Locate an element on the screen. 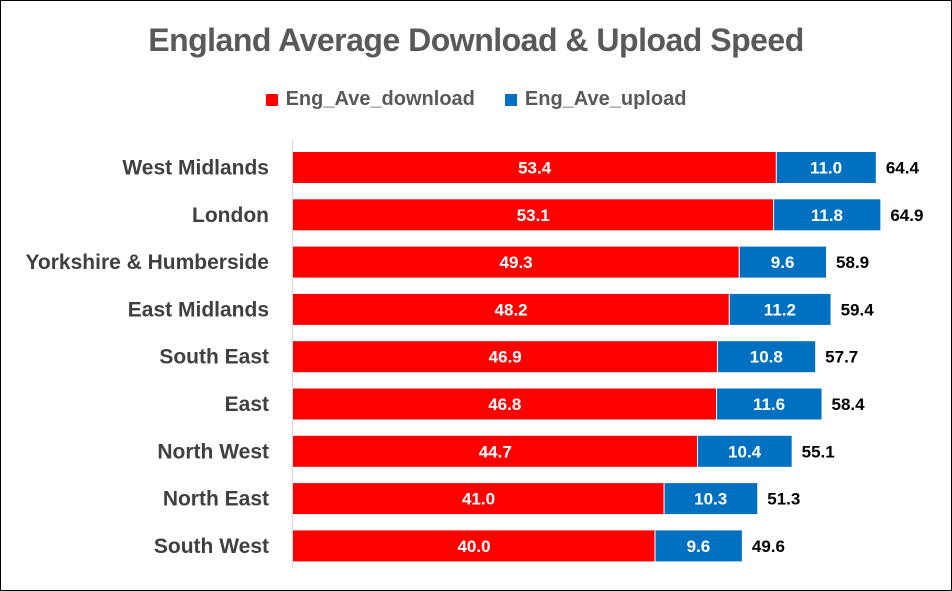 This screenshot has width=952, height=591. data-label-download: 53.4 is located at coordinates (535, 168).